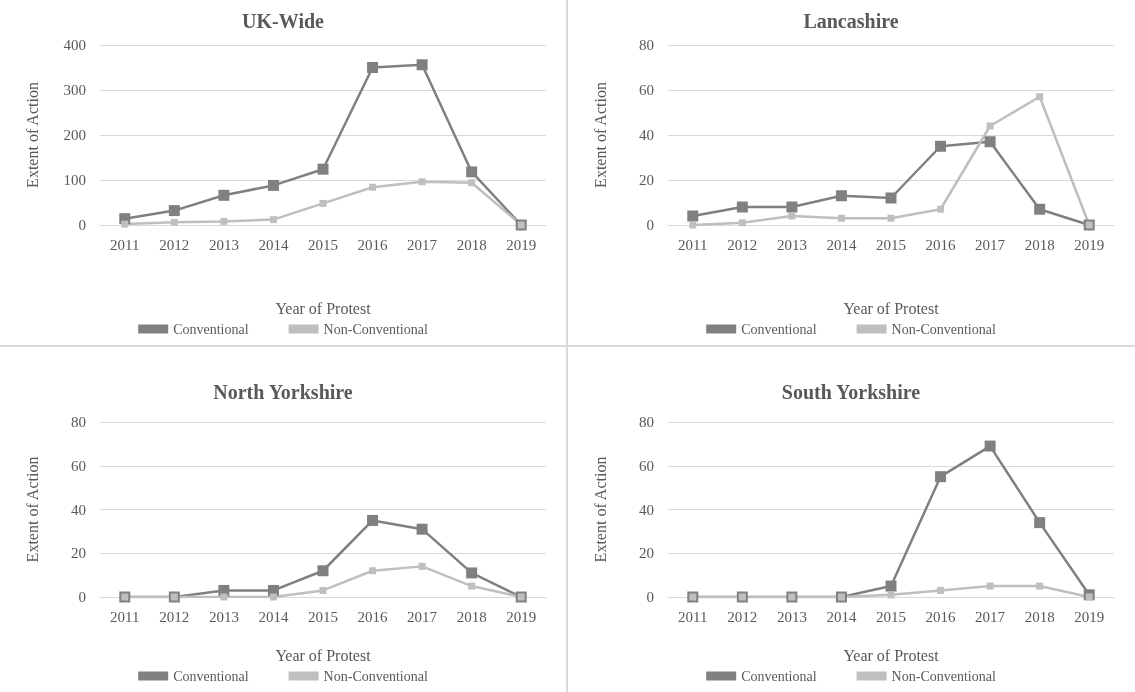  I want to click on y-tick-label: 200, so click(74, 135).